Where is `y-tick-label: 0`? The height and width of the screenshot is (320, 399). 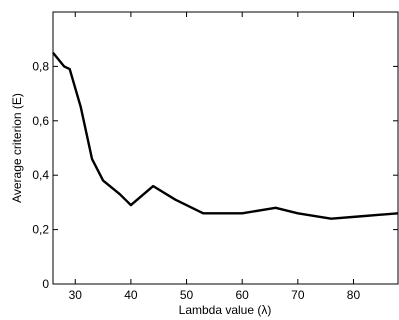 y-tick-label: 0 is located at coordinates (45, 284).